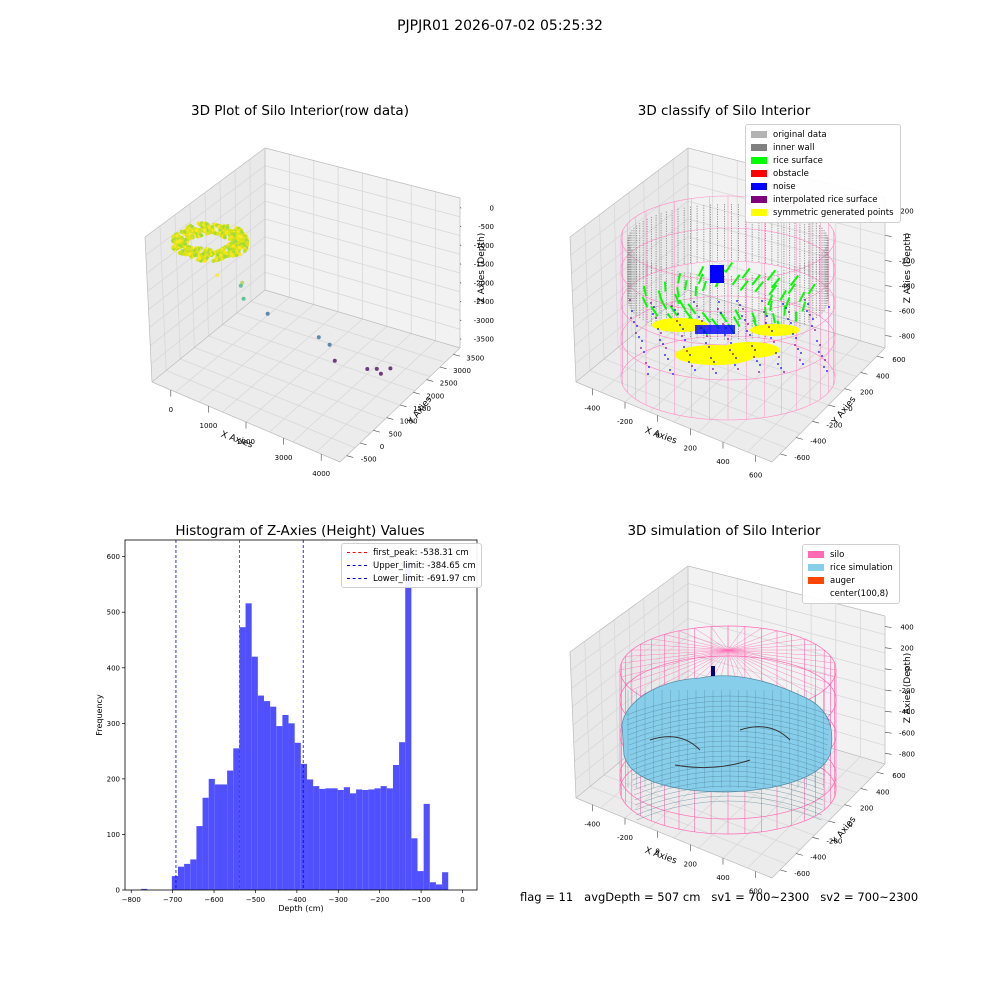 This screenshot has width=1000, height=1000. I want to click on floor-pane, so click(306, 376).